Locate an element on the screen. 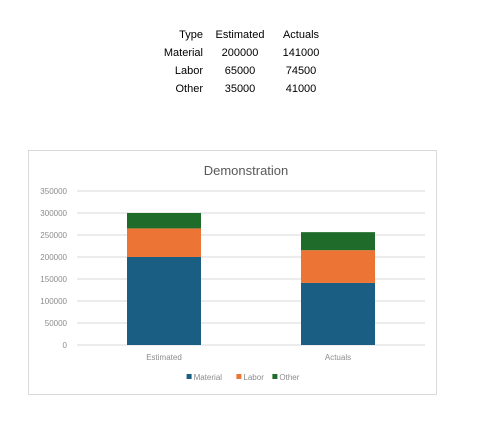 This screenshot has width=482, height=425. cell-actuals: 41000 is located at coordinates (301, 89).